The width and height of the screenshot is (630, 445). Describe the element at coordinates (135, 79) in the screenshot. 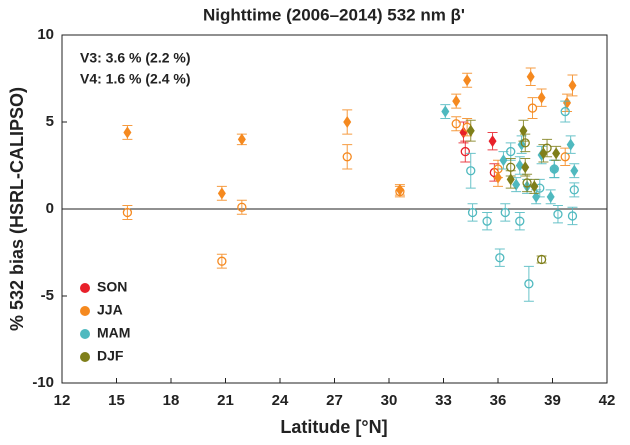

I see `annotation: V4: 1.6 % (2.4 %)` at that location.